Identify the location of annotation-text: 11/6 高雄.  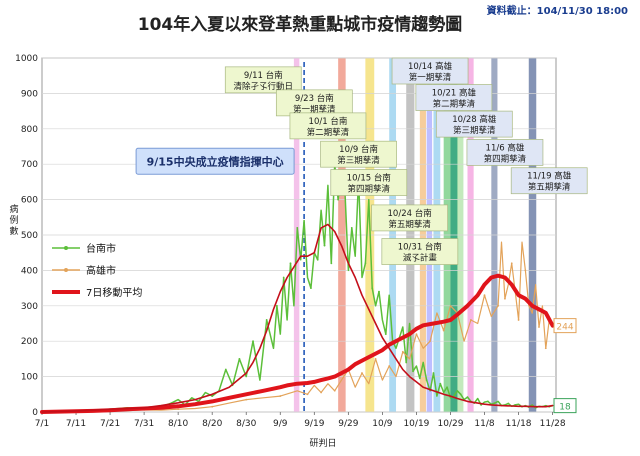
(505, 147).